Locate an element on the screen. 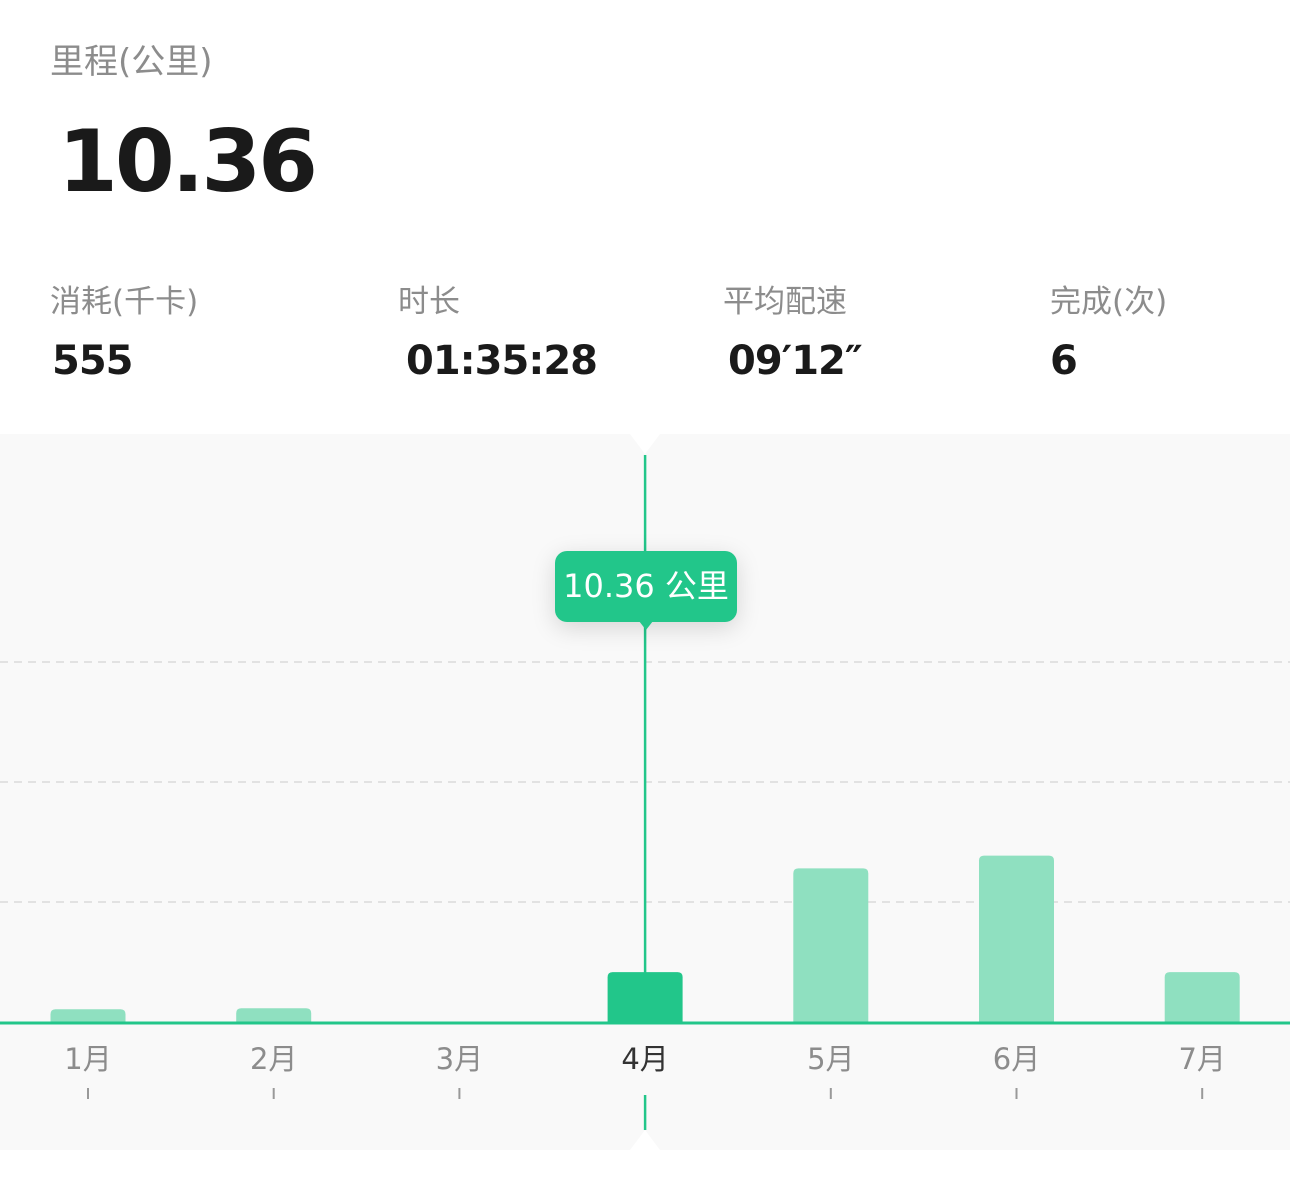 This screenshot has width=1290, height=1178. stat-pace-label: 平均配速 is located at coordinates (785, 302).